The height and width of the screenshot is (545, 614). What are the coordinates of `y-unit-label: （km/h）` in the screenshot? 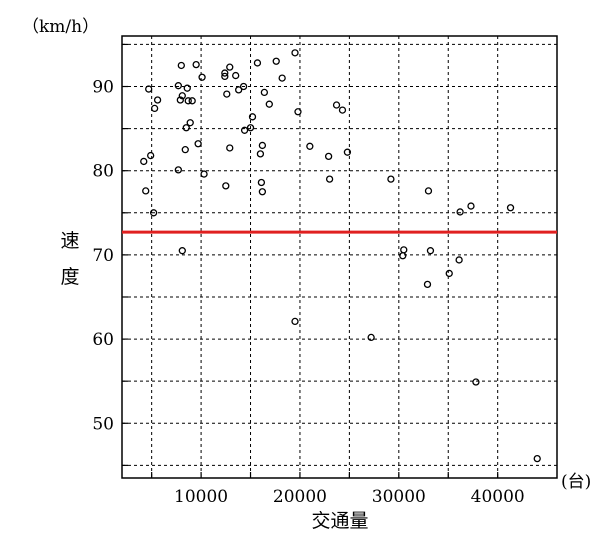 It's located at (60, 27).